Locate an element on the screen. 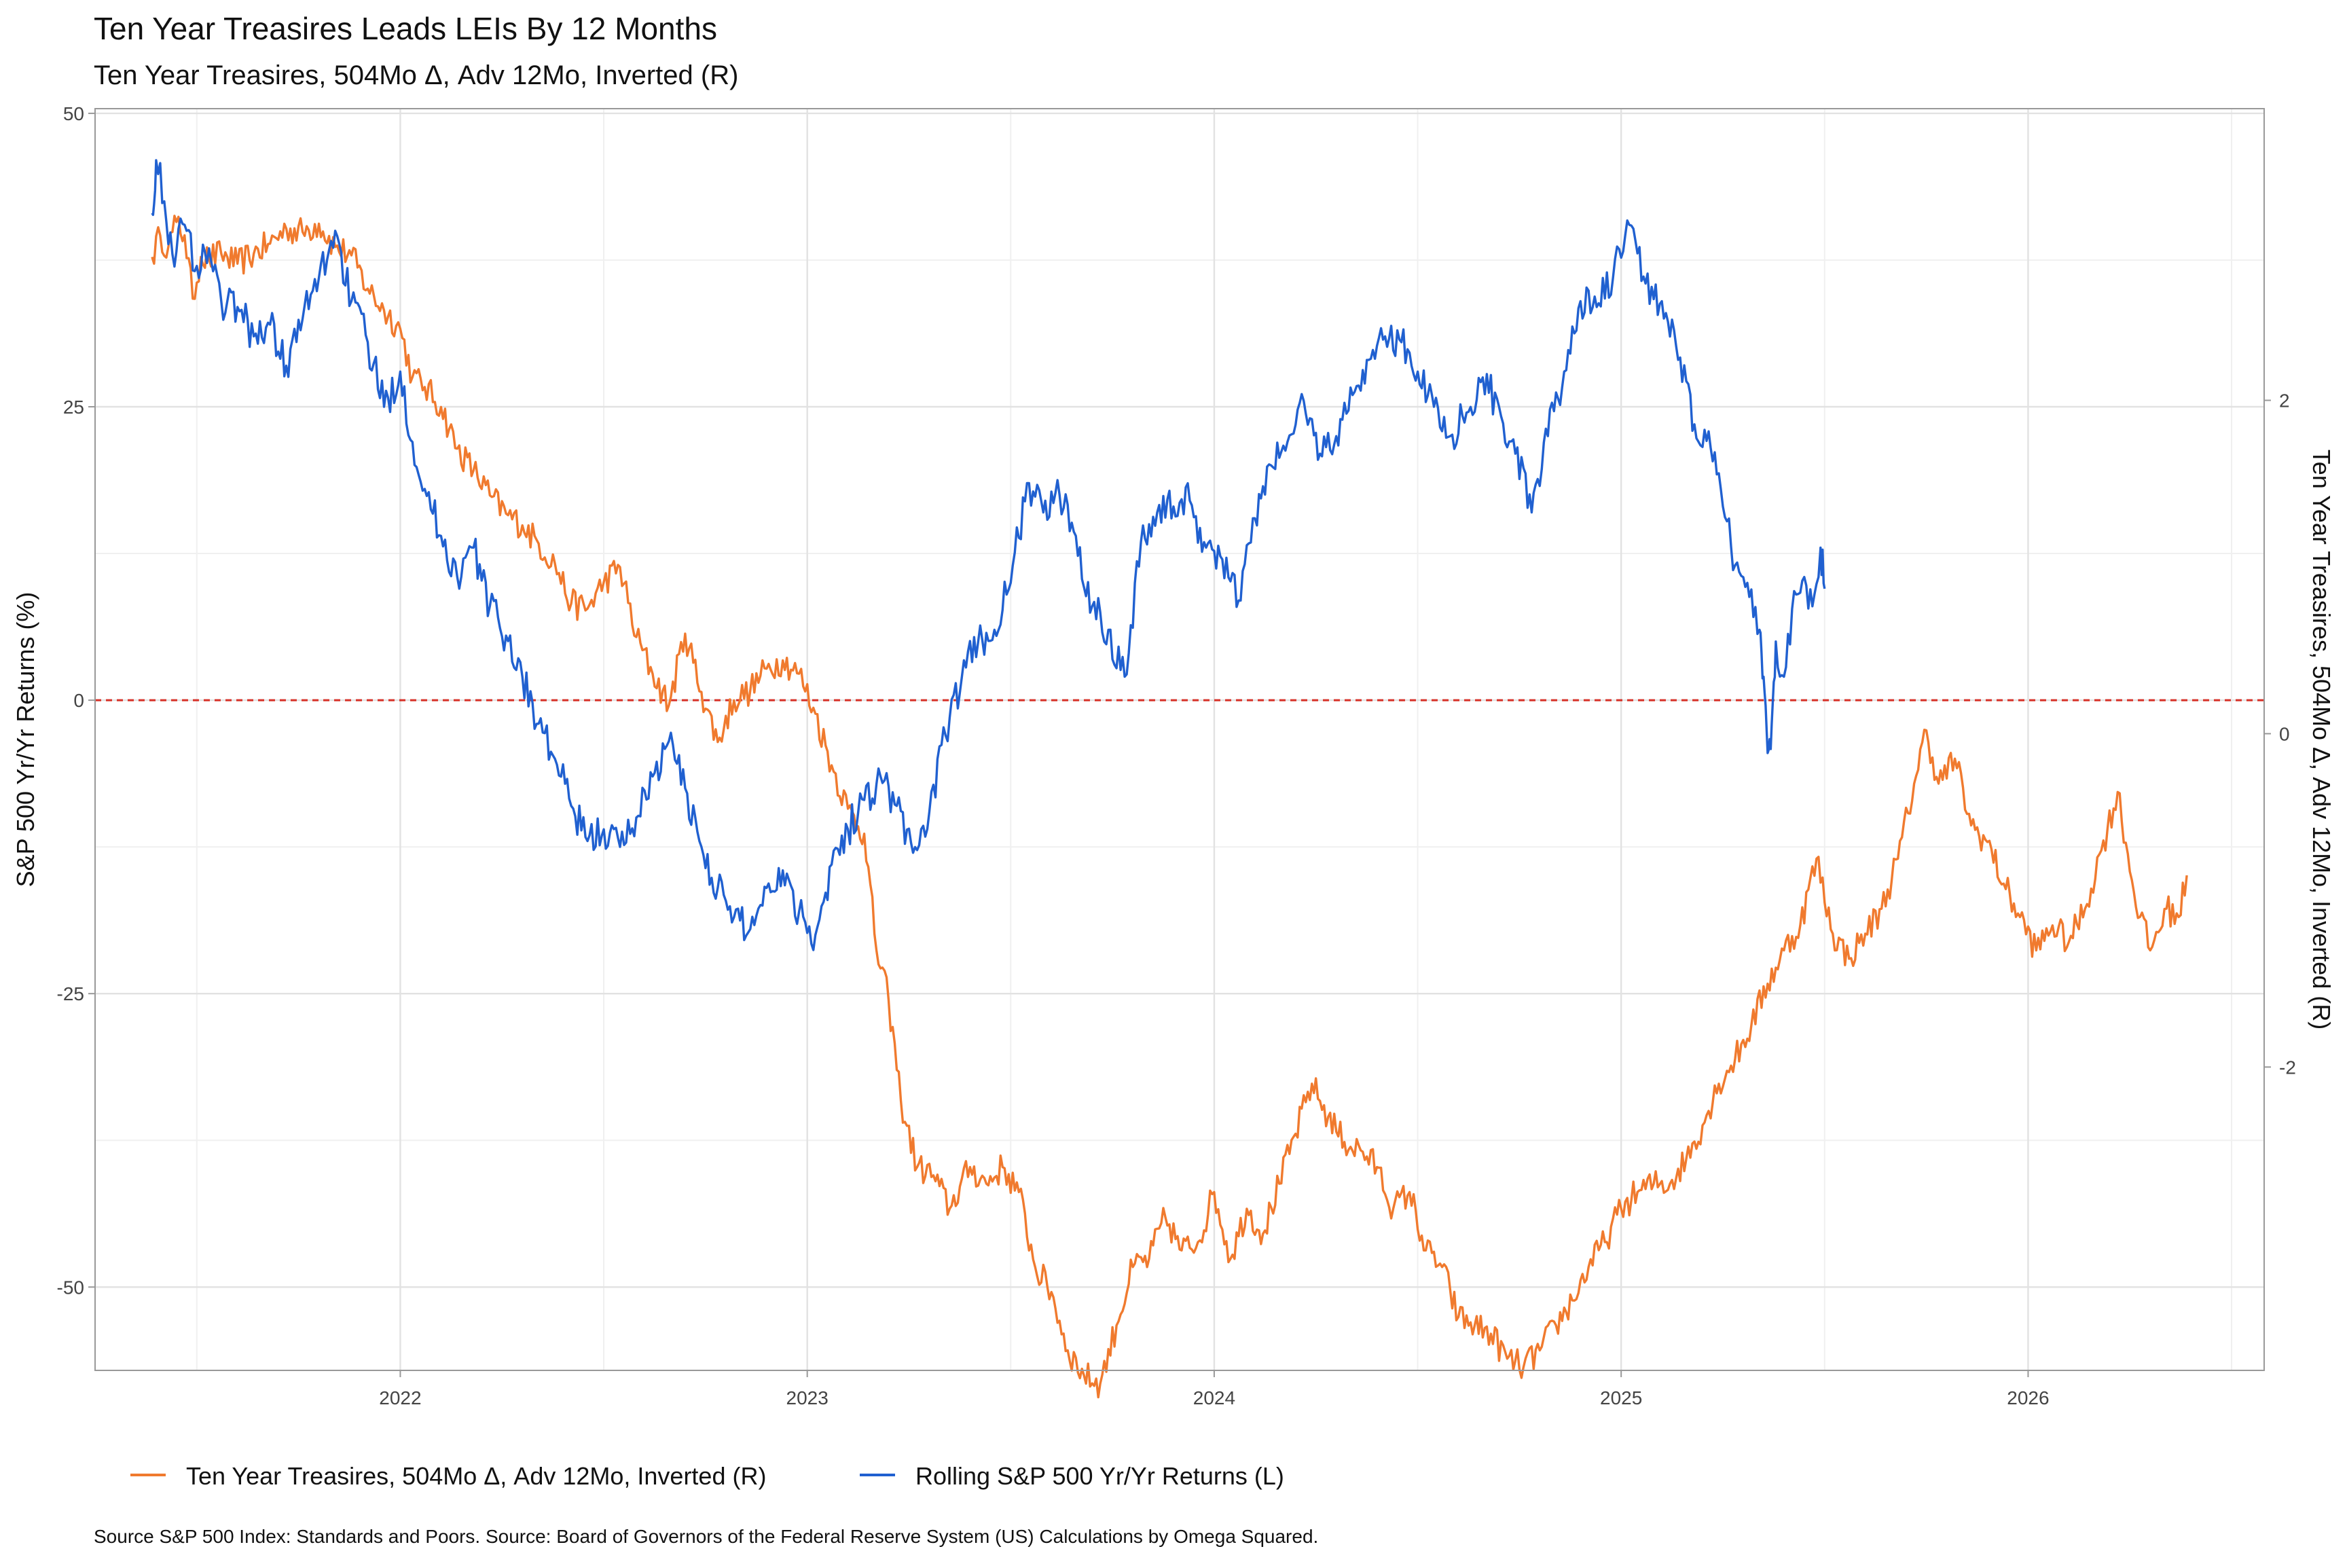 The image size is (2347, 1568). x-tick-label: 2023 is located at coordinates (807, 1397).